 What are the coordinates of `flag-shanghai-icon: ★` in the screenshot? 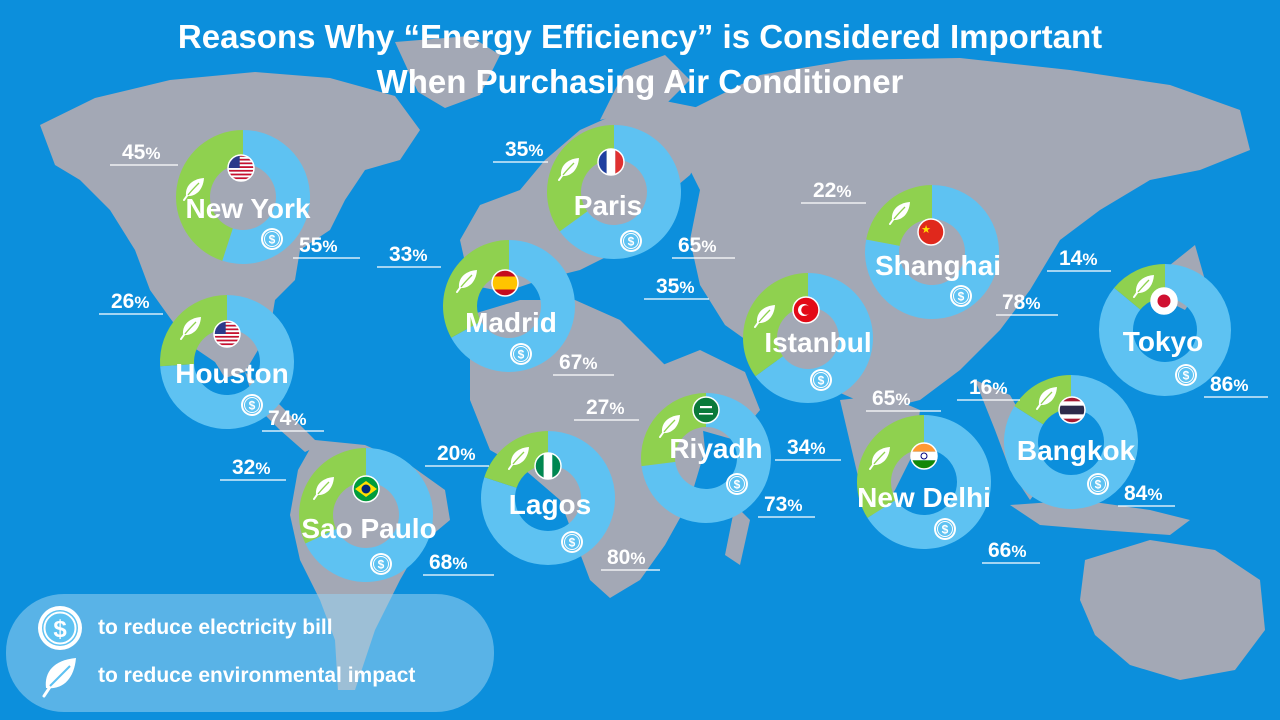 It's located at (931, 232).